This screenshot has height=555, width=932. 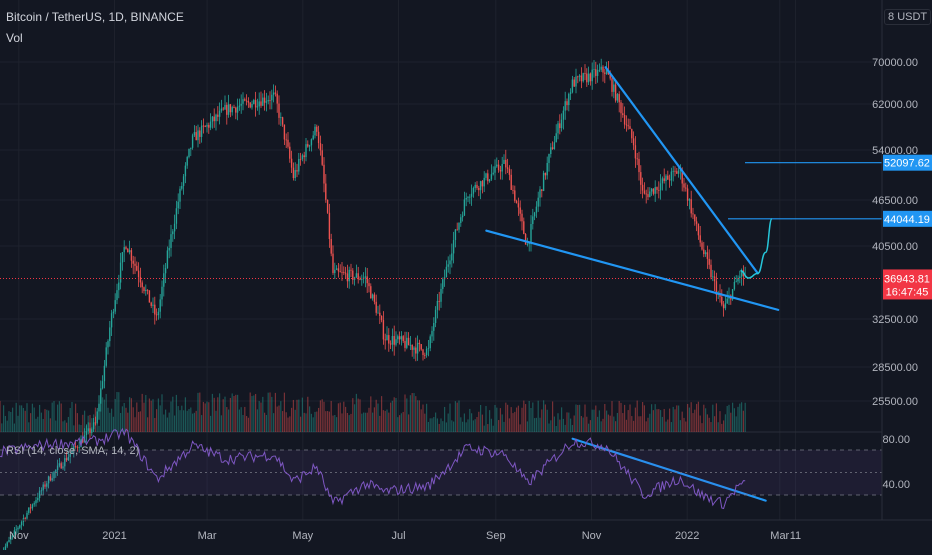 I want to click on rsi-legend: RSI (14, close, SMA, 14, 2), so click(x=73, y=451).